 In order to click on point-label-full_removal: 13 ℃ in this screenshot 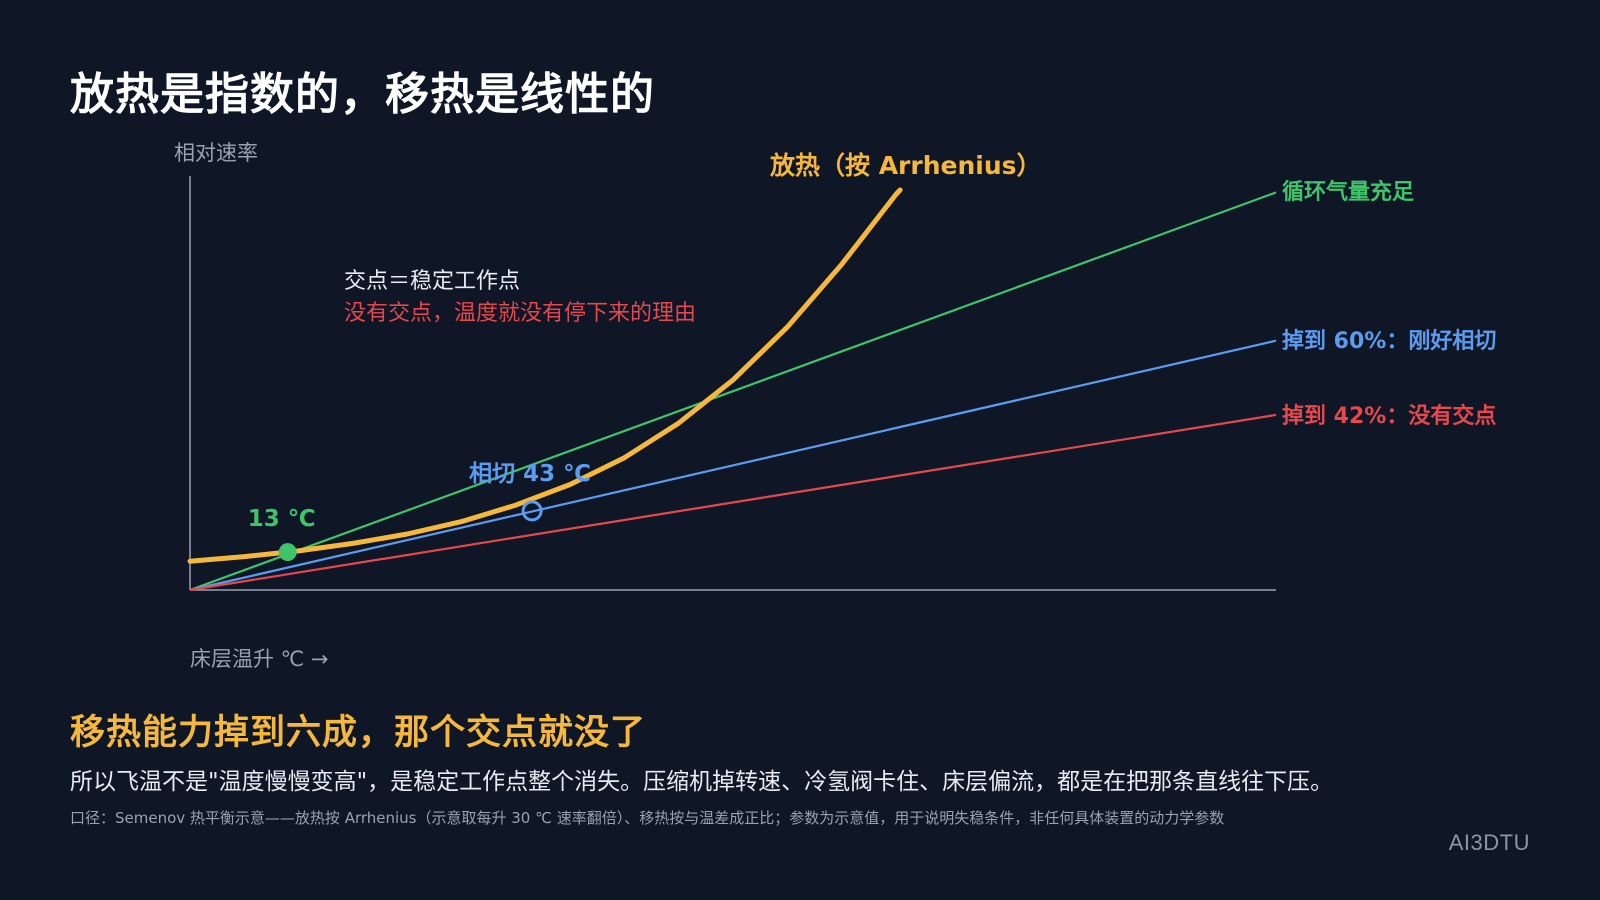, I will do `click(282, 519)`.